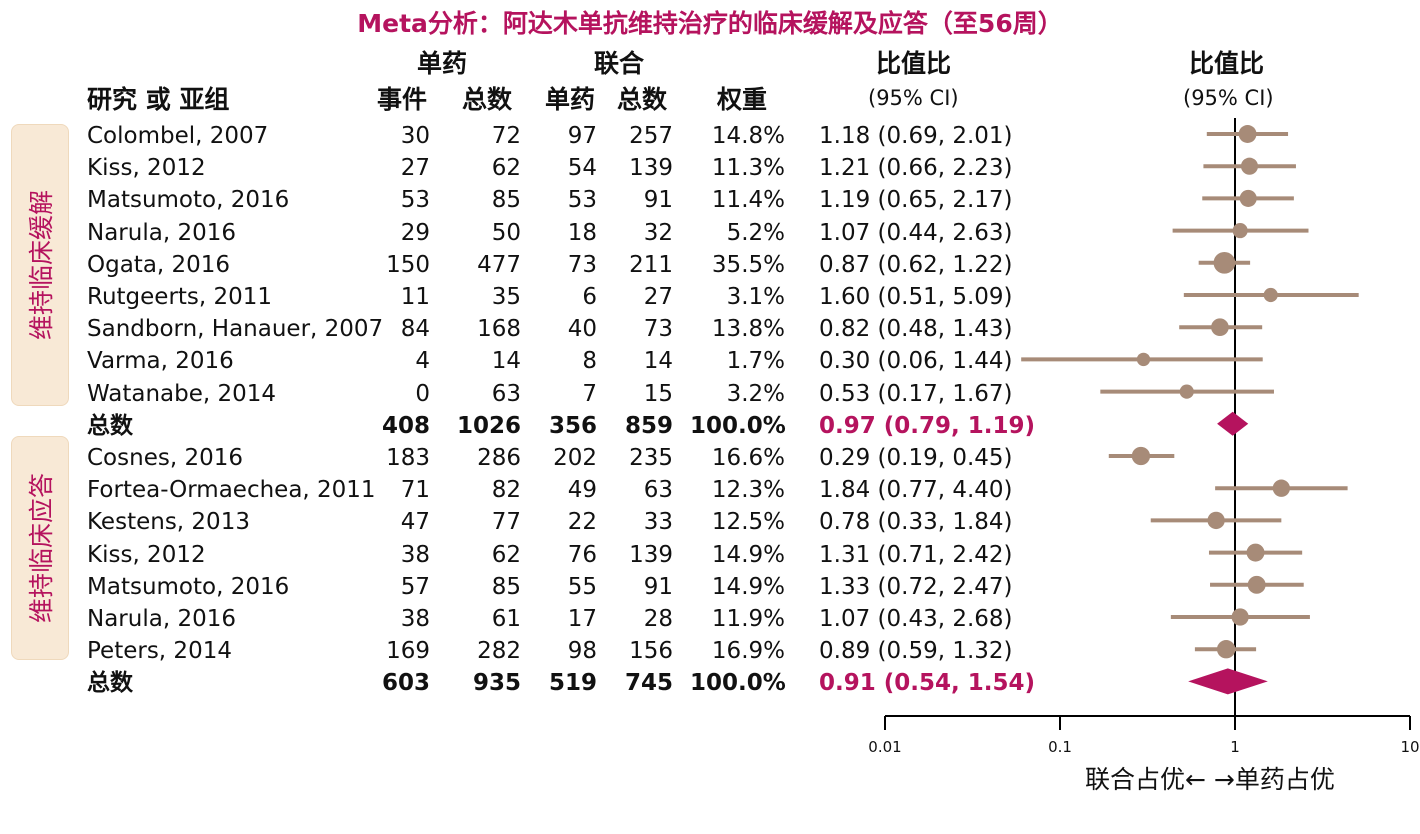  What do you see at coordinates (1227, 63) in the screenshot?
I see `header-plot-title: 比值比` at bounding box center [1227, 63].